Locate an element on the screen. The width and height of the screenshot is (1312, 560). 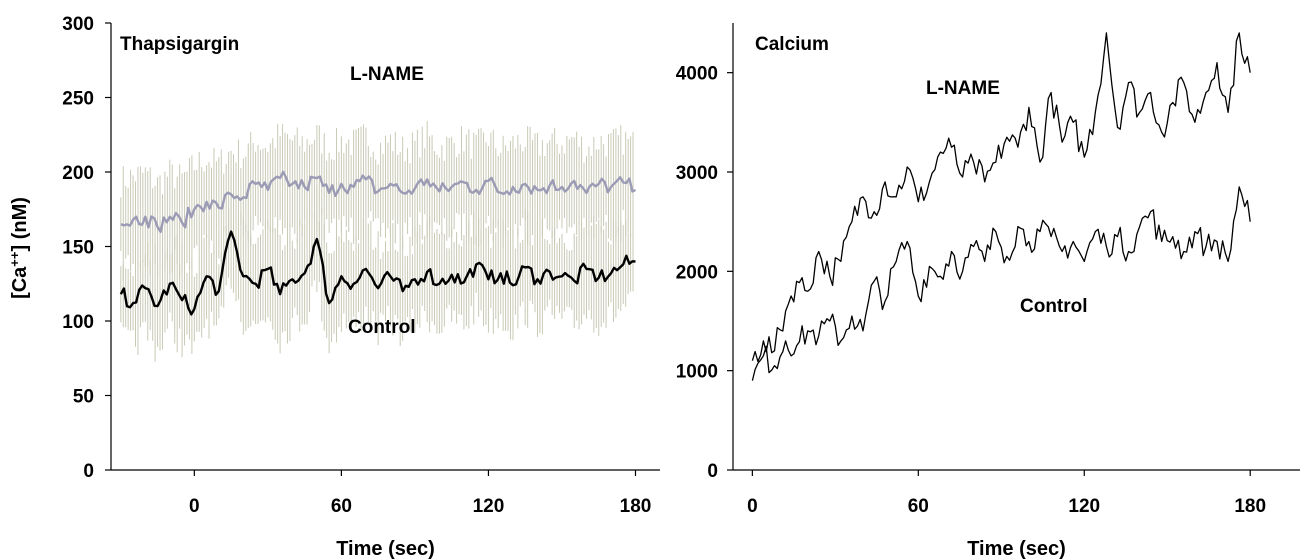
chart-title: Thapsigargin is located at coordinates (179, 44).